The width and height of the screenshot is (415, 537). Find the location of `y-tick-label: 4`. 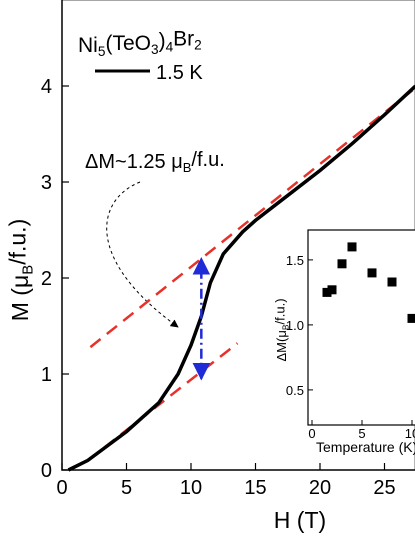

y-tick-label: 4 is located at coordinates (46, 87).